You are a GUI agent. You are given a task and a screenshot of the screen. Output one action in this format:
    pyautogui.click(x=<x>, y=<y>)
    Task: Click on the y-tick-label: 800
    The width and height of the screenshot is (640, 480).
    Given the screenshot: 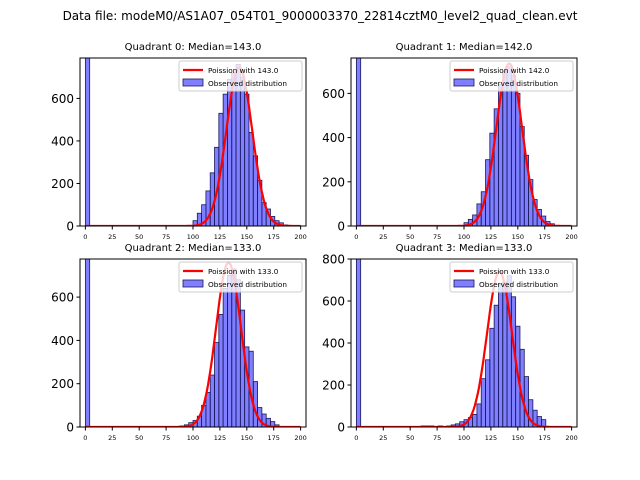 What is the action you would take?
    pyautogui.click(x=333, y=260)
    